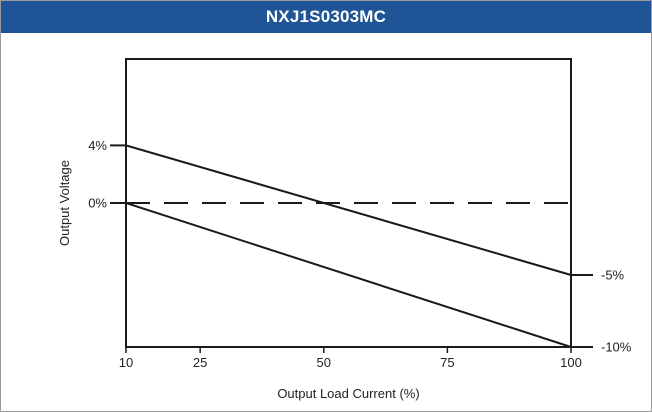  Describe the element at coordinates (64, 203) in the screenshot. I see `y-axis-label: Output Voltage` at that location.